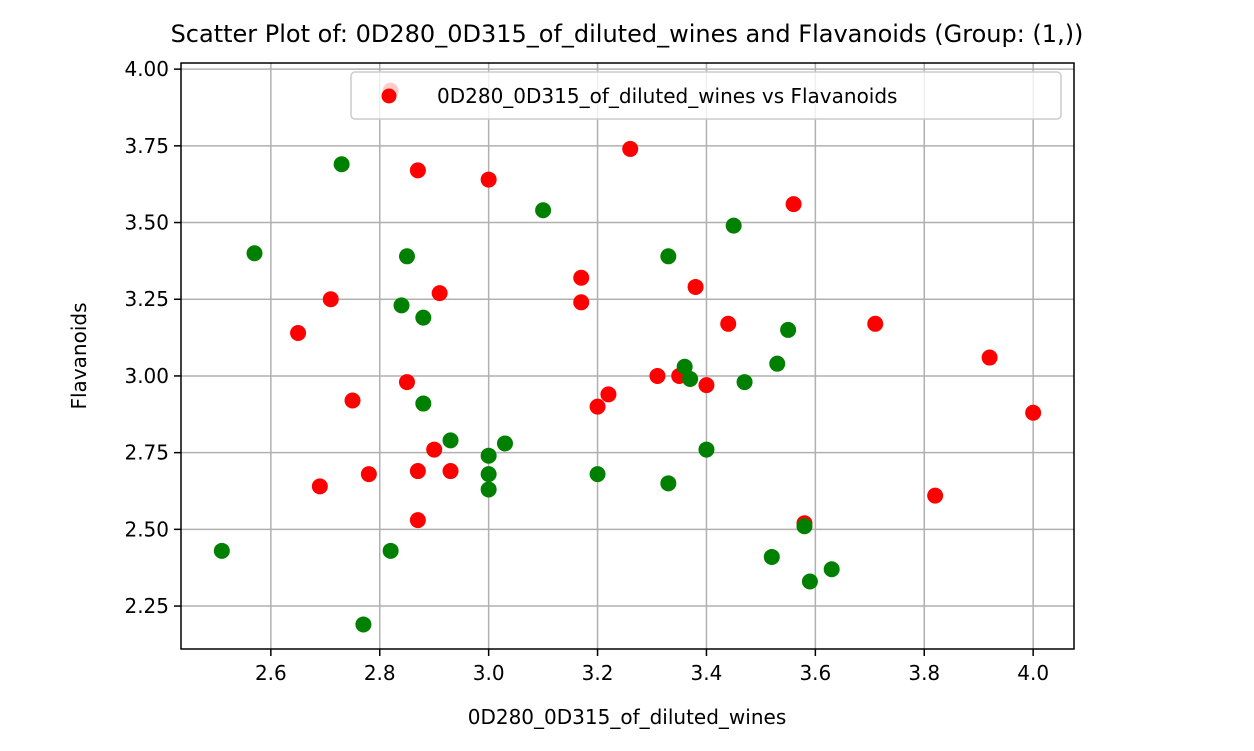 The width and height of the screenshot is (1254, 751). Describe the element at coordinates (146, 299) in the screenshot. I see `y-tick-label: 3.25` at that location.